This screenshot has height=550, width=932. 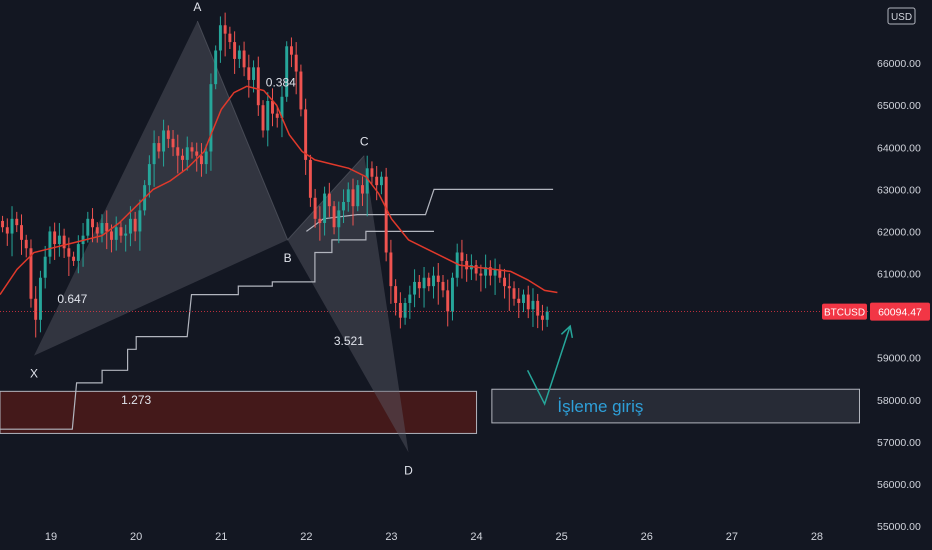 I want to click on price-tag-layer: USD BTCUSD 60094.47, so click(x=876, y=164).